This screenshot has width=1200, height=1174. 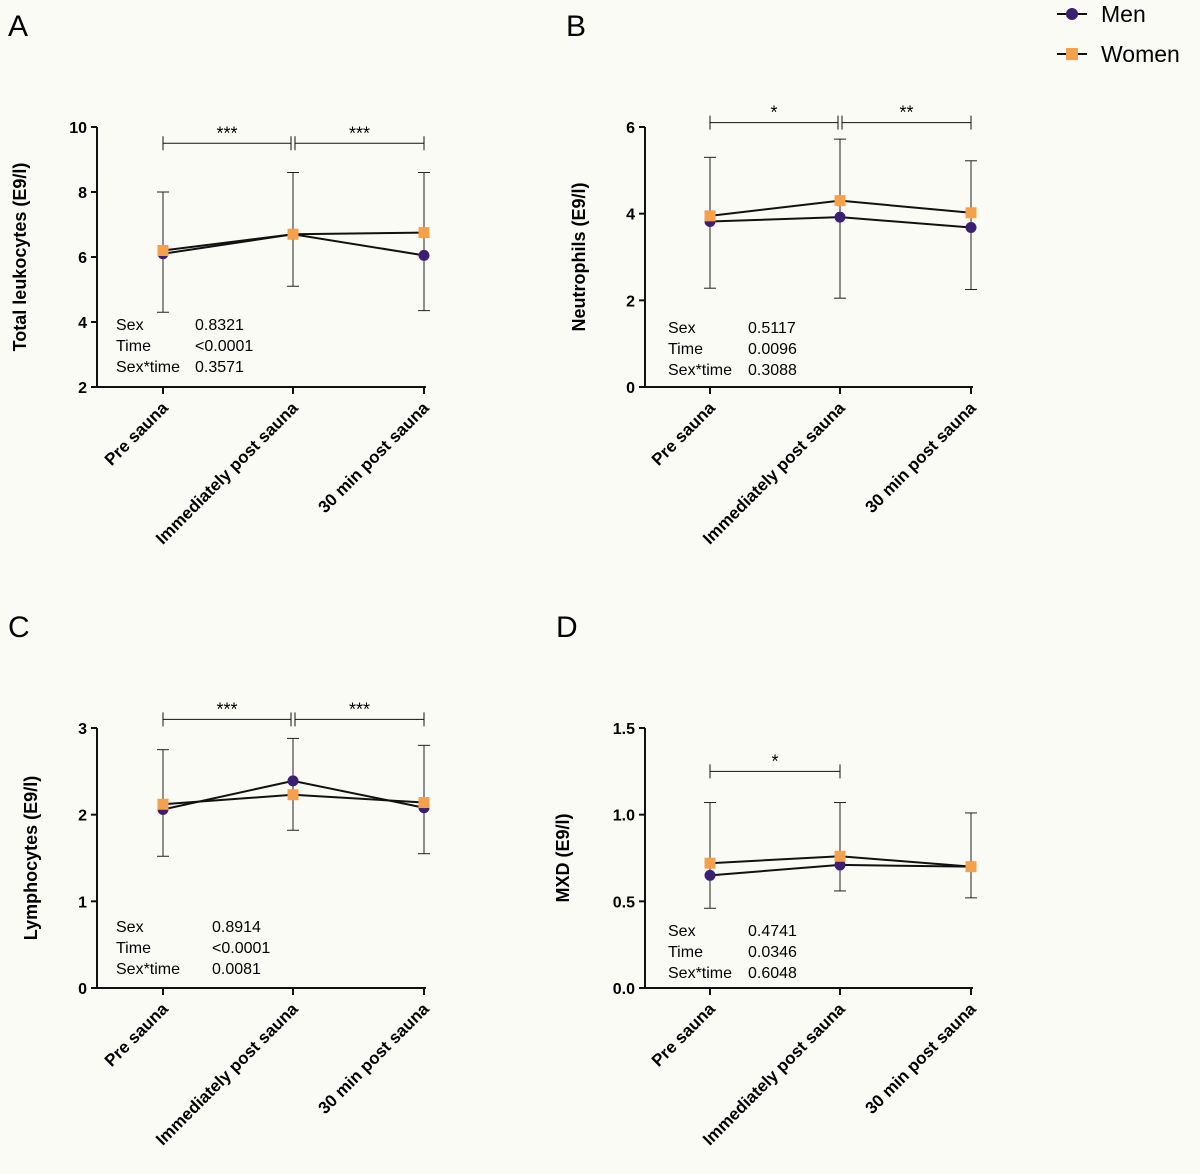 I want to click on stat-value: 0.3088, so click(x=772, y=370).